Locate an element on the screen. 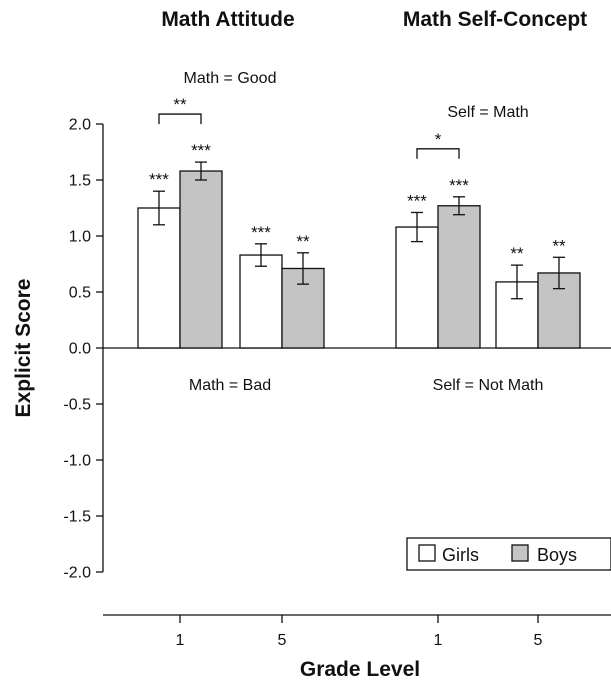 The width and height of the screenshot is (611, 686). y-tick-label: 1.5 is located at coordinates (80, 181).